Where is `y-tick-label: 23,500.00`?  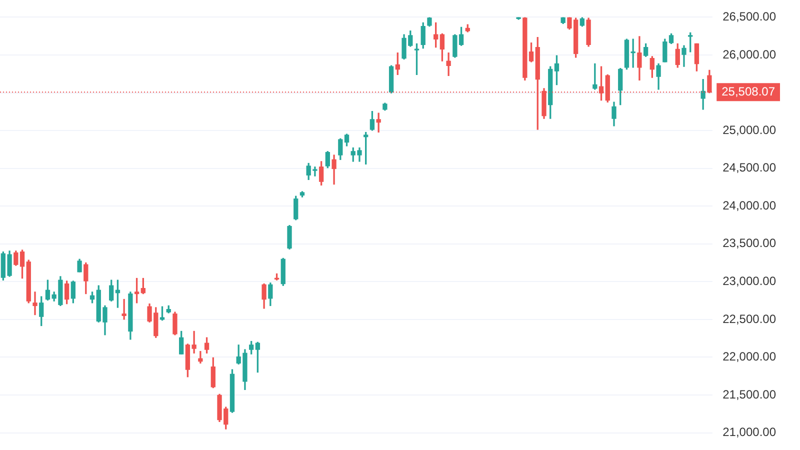
y-tick-label: 23,500.00 is located at coordinates (749, 243).